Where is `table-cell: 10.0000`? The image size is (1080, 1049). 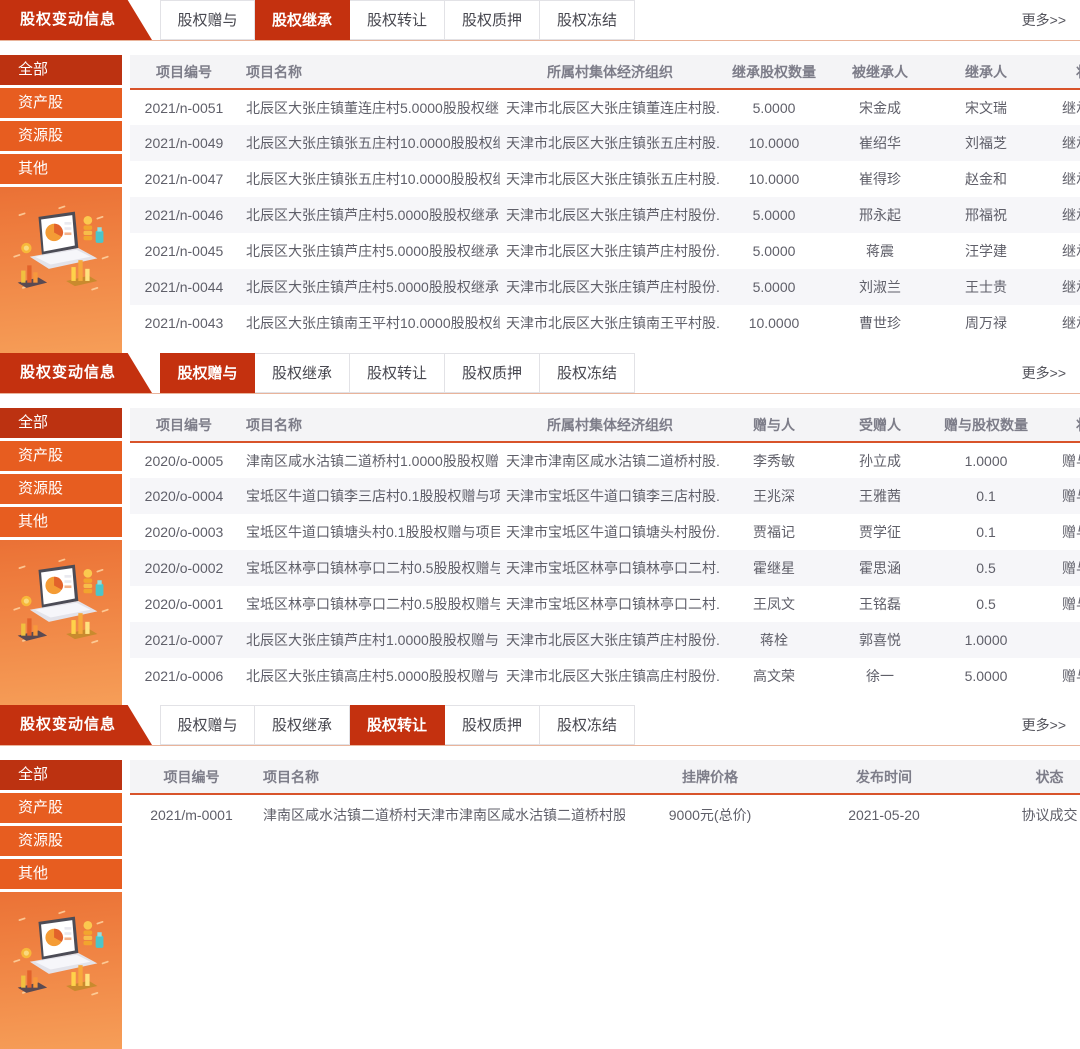
table-cell: 10.0000 is located at coordinates (774, 323).